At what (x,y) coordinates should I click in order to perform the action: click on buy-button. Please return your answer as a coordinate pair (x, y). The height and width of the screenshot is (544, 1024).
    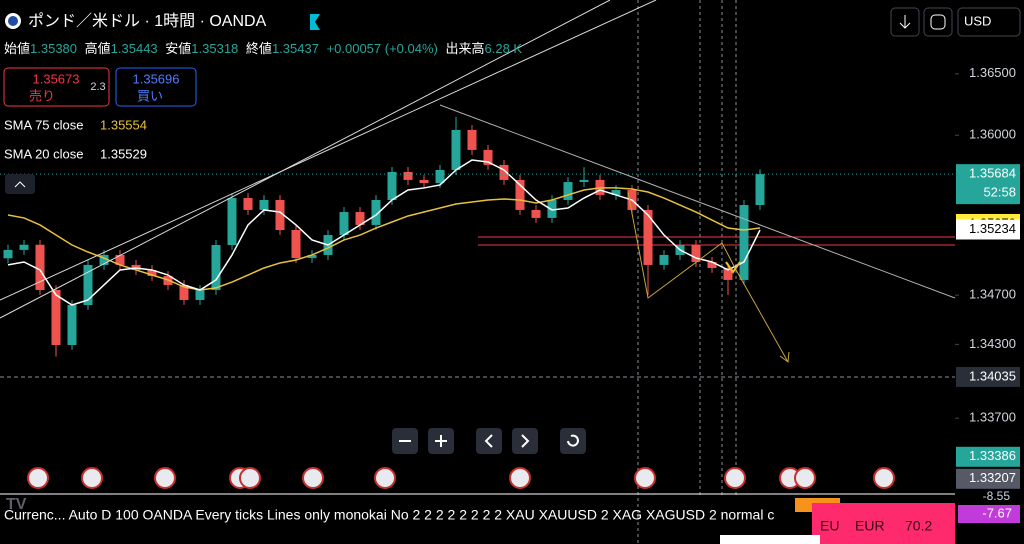
    Looking at the image, I should click on (156, 87).